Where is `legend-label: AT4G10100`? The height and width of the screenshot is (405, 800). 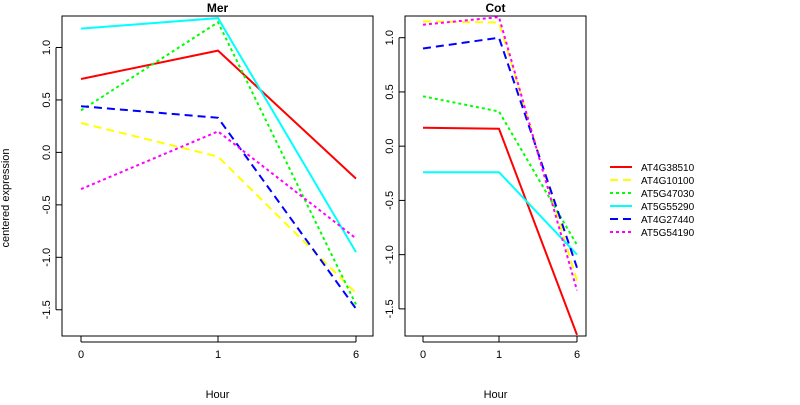
legend-label: AT4G10100 is located at coordinates (668, 181).